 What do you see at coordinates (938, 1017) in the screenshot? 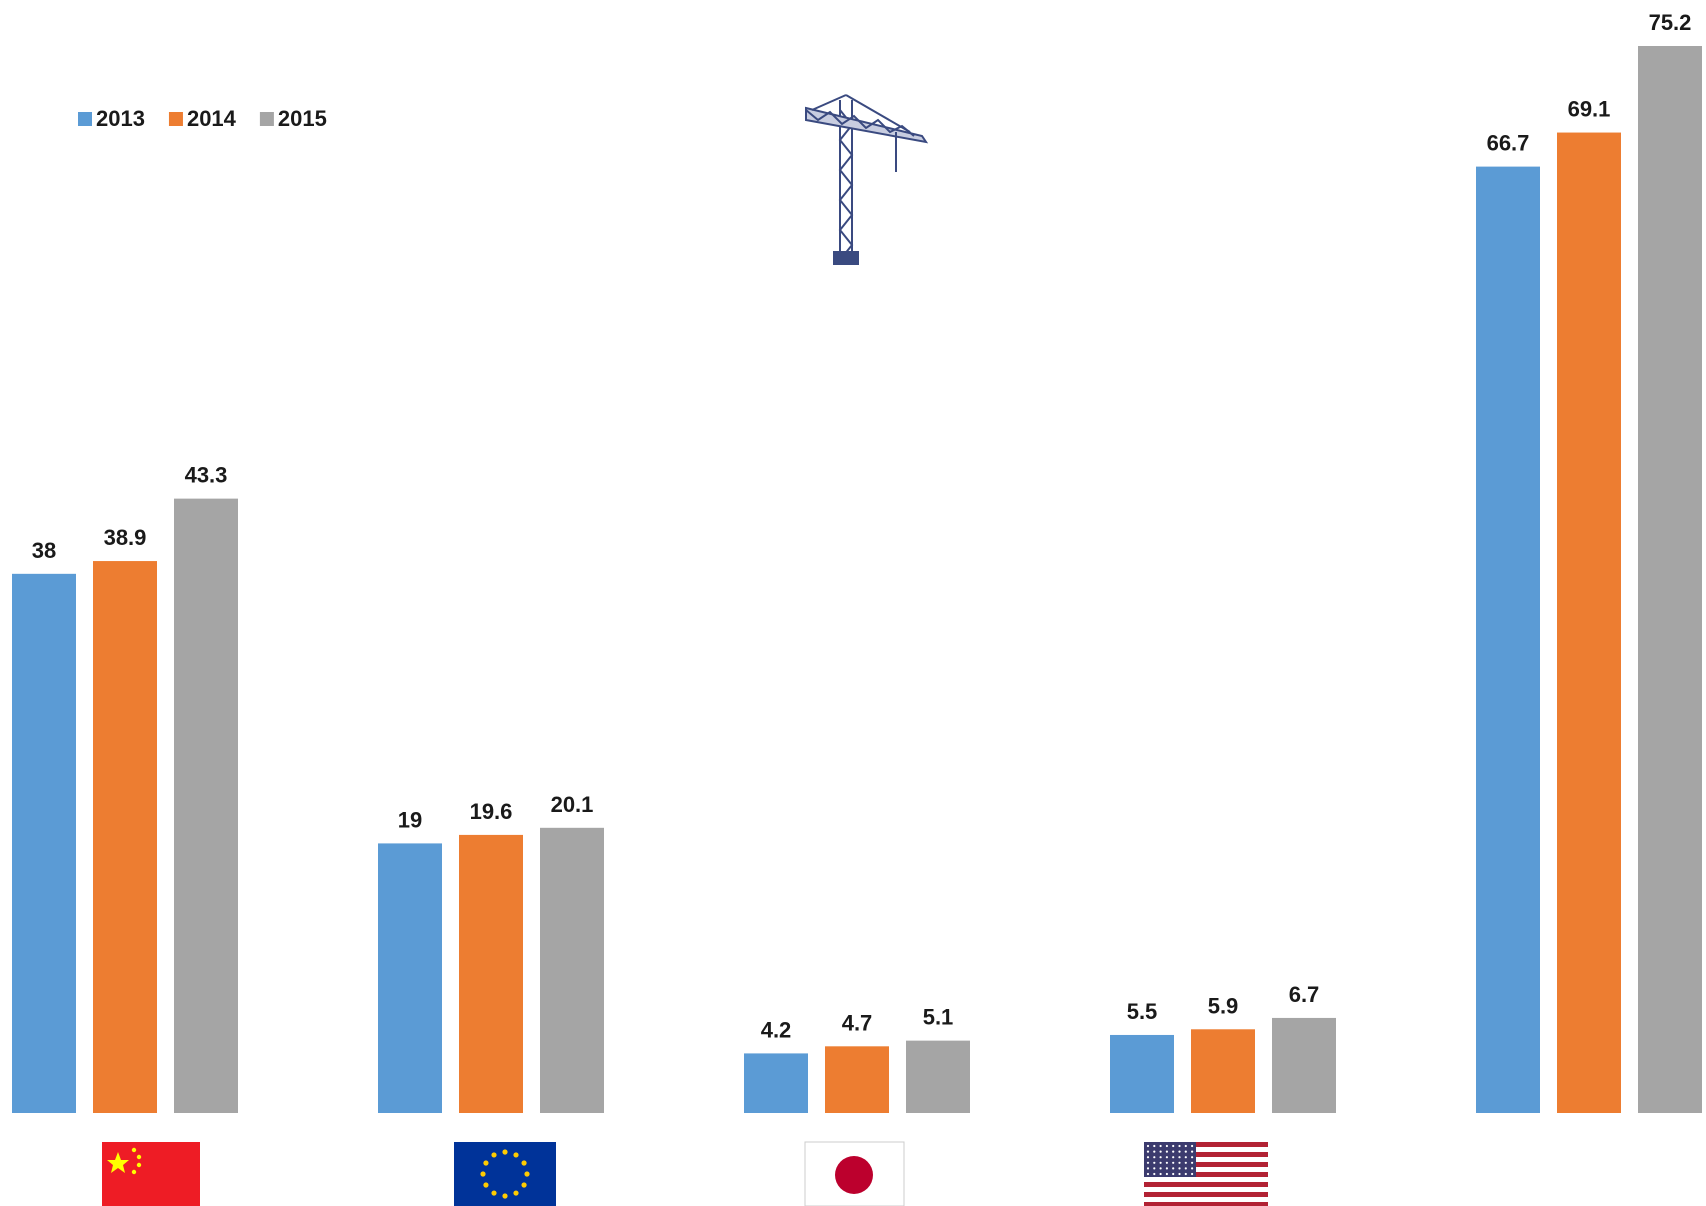
I see `value-label: 5.1` at bounding box center [938, 1017].